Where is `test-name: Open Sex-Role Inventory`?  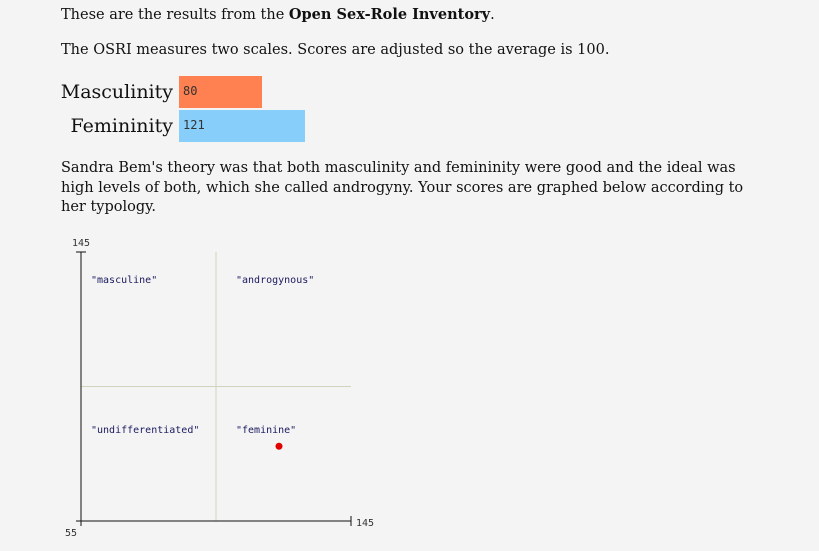 test-name: Open Sex-Role Inventory is located at coordinates (389, 14).